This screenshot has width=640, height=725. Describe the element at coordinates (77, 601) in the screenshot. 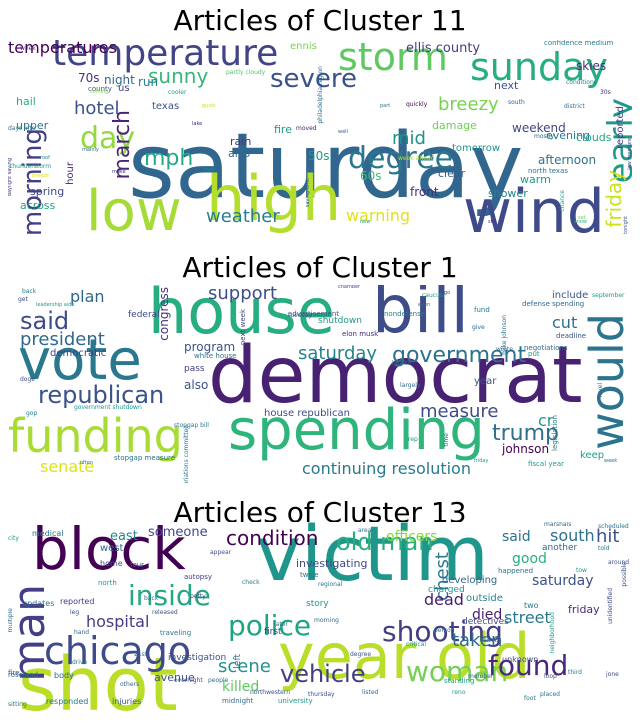

I see `word-reported: reported` at that location.